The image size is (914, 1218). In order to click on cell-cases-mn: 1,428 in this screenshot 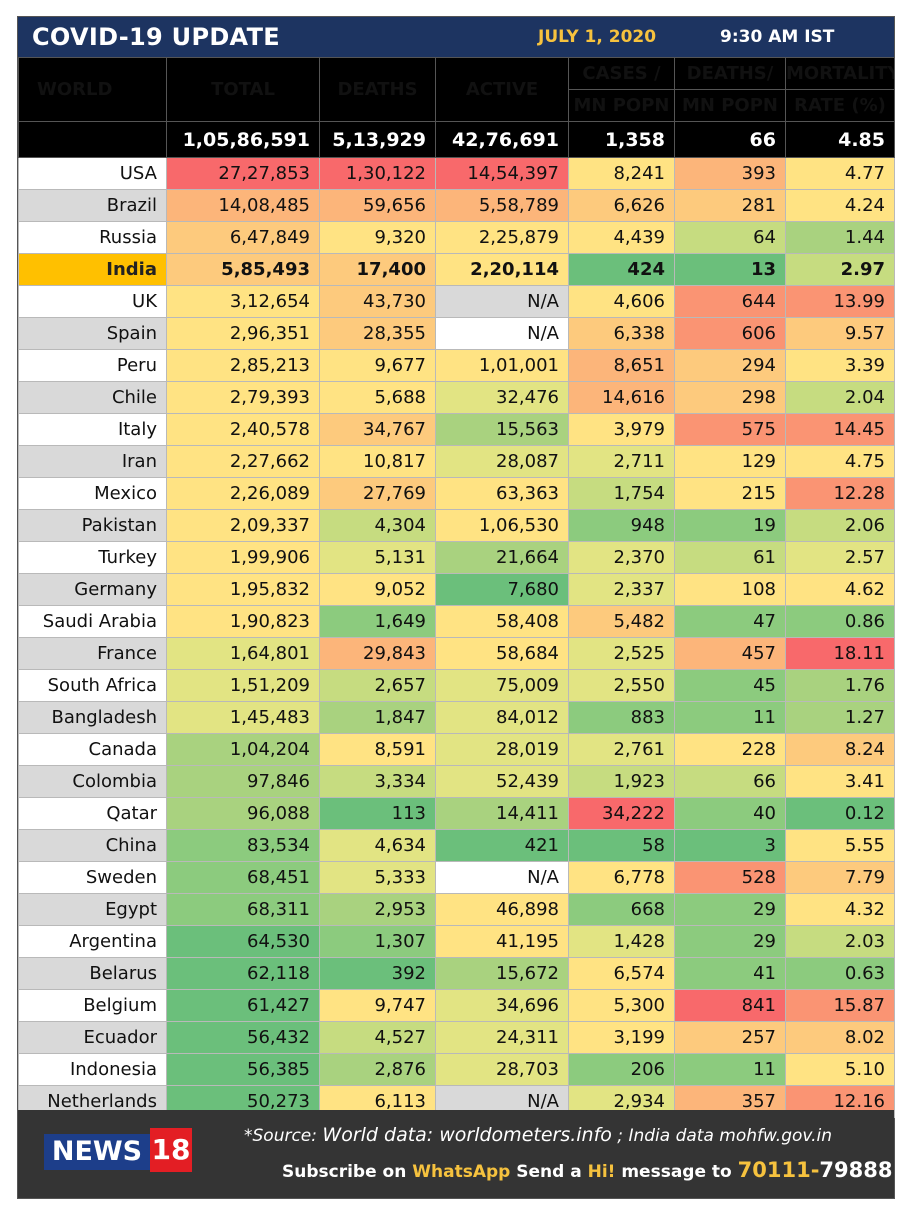, I will do `click(621, 941)`.